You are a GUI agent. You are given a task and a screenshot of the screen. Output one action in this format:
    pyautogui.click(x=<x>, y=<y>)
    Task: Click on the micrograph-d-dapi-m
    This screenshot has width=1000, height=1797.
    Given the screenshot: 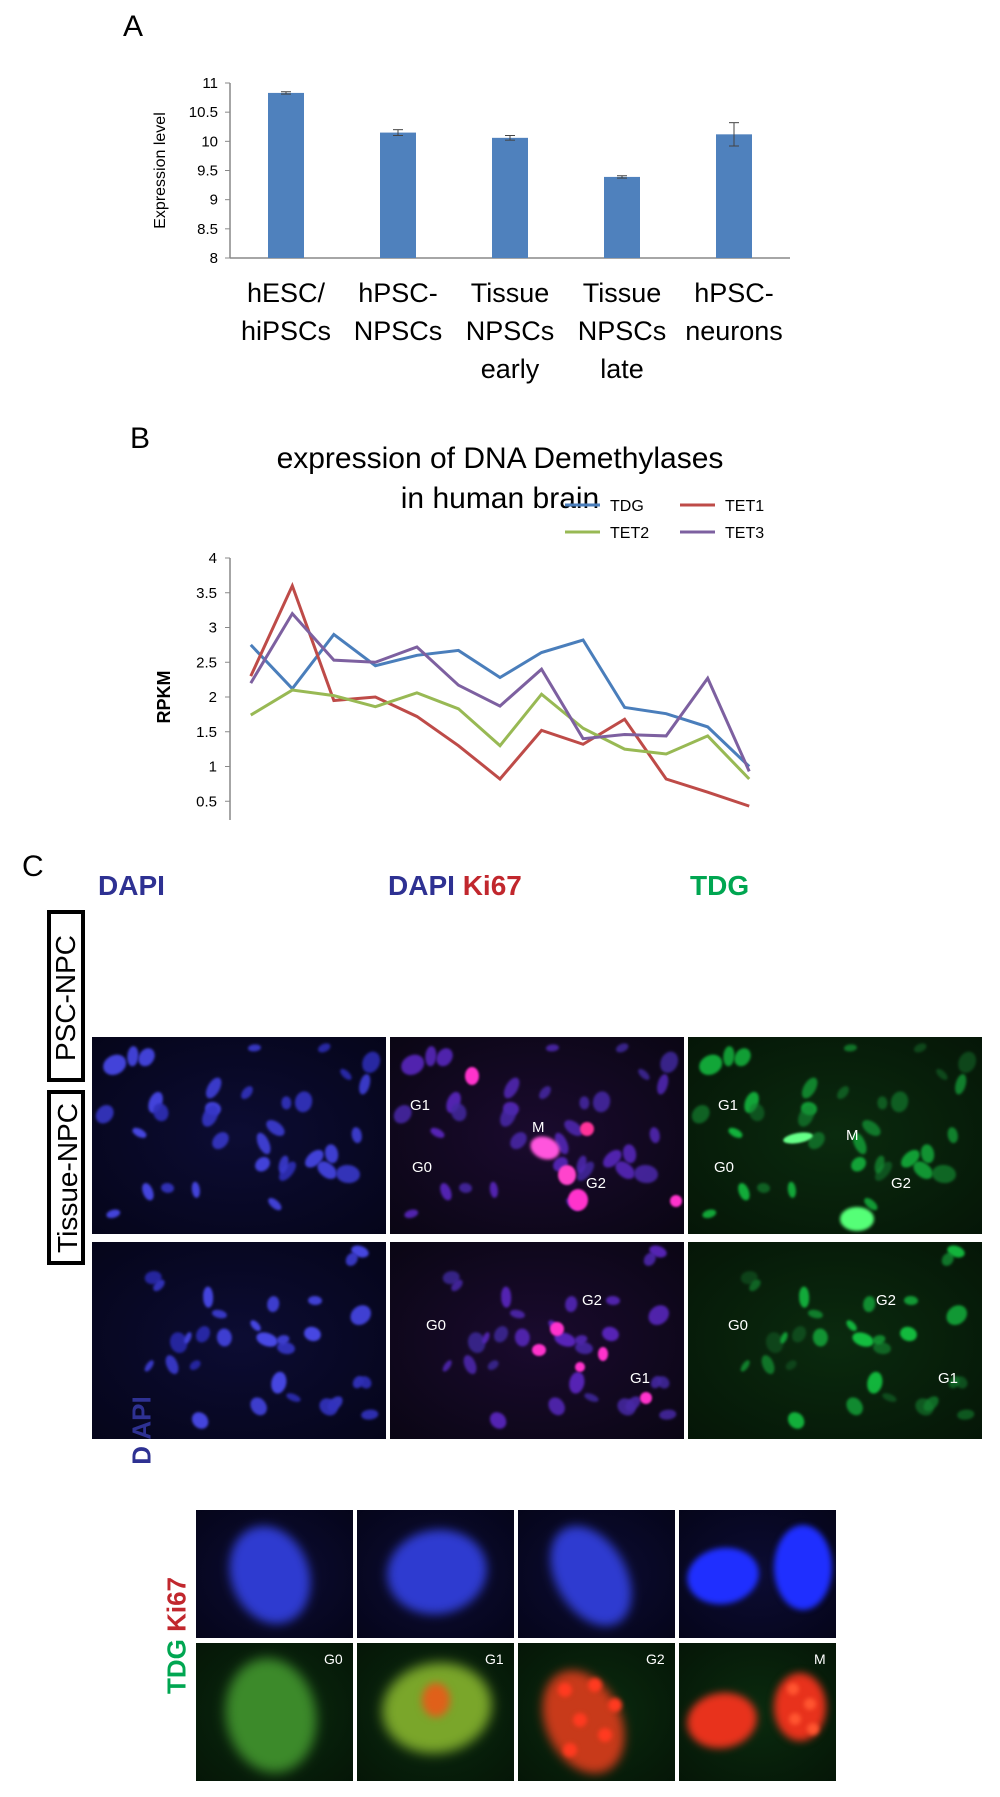 What is the action you would take?
    pyautogui.click(x=757, y=1574)
    